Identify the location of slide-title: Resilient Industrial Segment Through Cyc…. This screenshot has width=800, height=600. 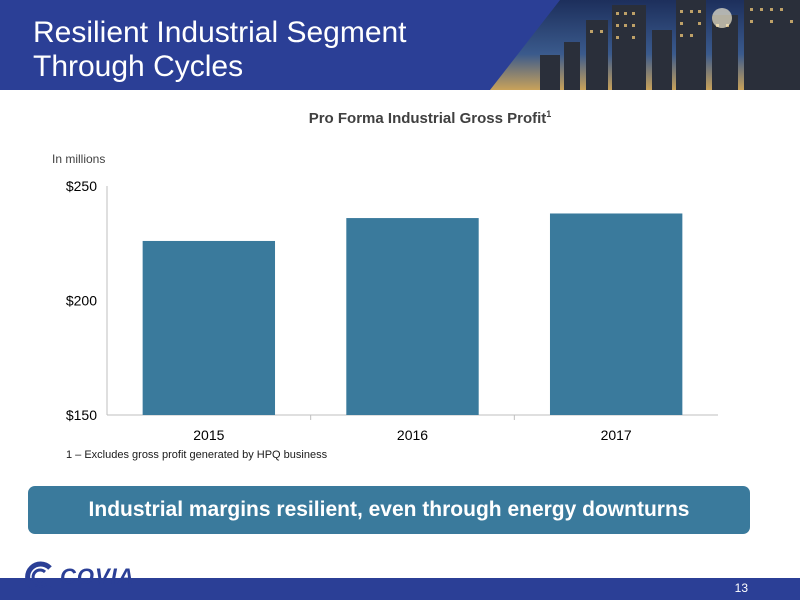
(220, 50).